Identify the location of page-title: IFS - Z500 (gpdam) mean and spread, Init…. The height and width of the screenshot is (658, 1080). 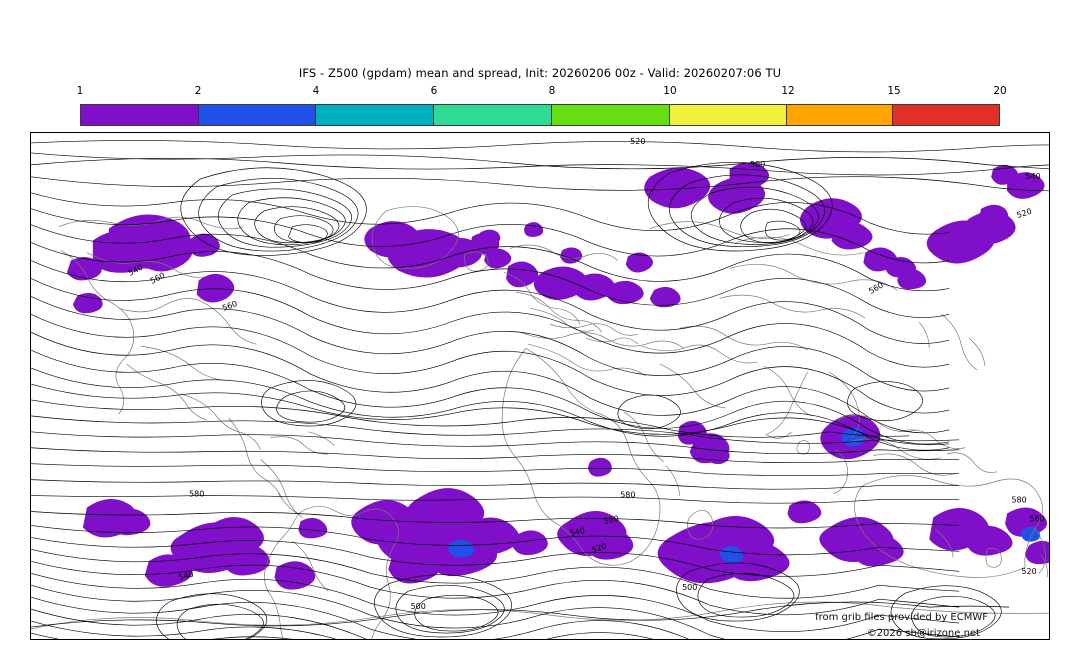
(540, 73).